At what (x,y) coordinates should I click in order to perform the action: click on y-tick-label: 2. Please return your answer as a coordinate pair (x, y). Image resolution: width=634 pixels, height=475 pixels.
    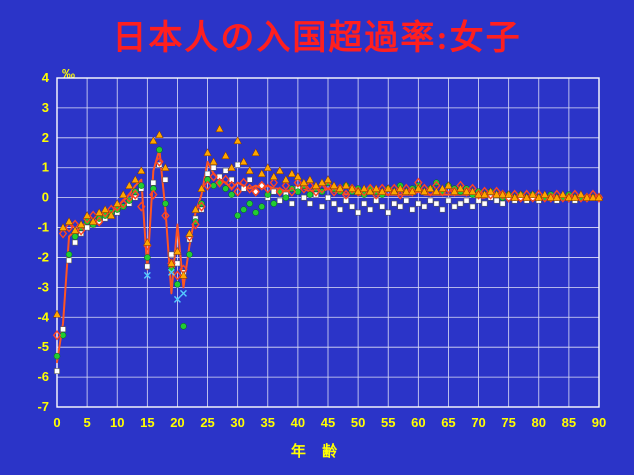
    Looking at the image, I should click on (45, 137).